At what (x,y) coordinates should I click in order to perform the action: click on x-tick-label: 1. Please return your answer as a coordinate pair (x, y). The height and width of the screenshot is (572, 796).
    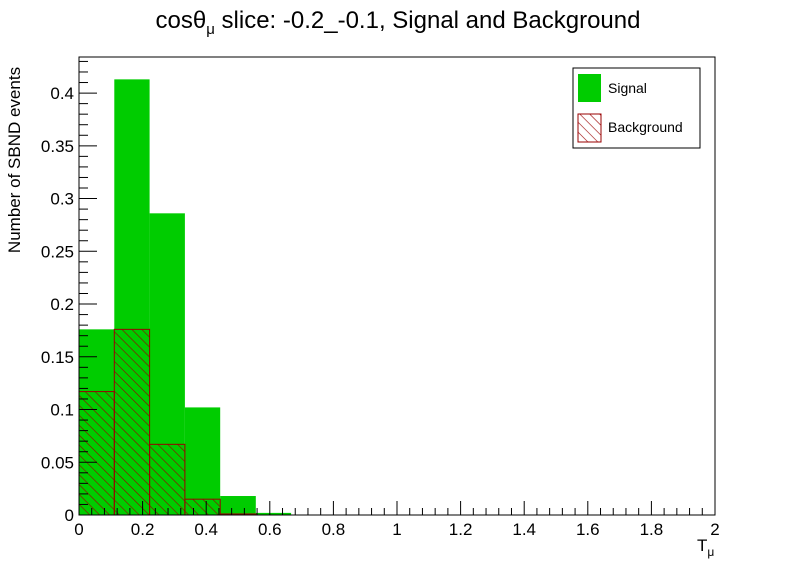
    Looking at the image, I should click on (396, 529).